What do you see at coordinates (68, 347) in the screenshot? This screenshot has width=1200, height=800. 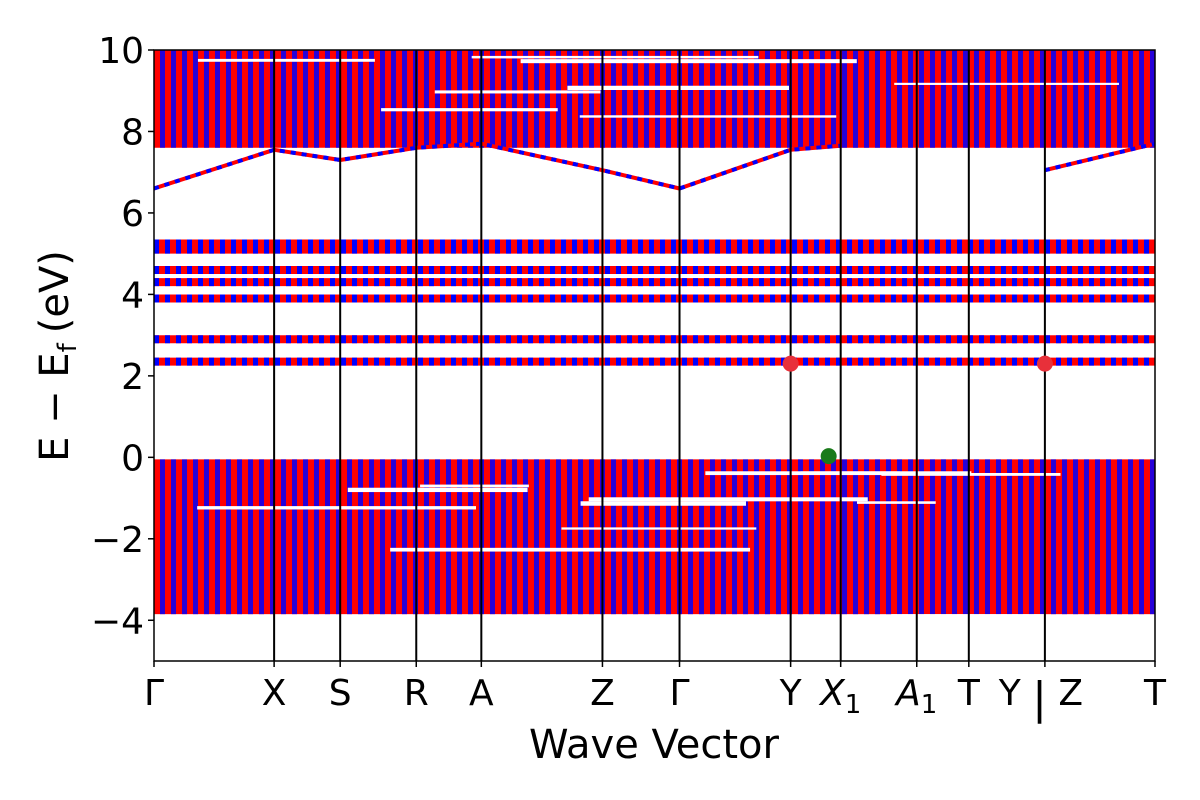 I see `y-axis-title-sub: f` at bounding box center [68, 347].